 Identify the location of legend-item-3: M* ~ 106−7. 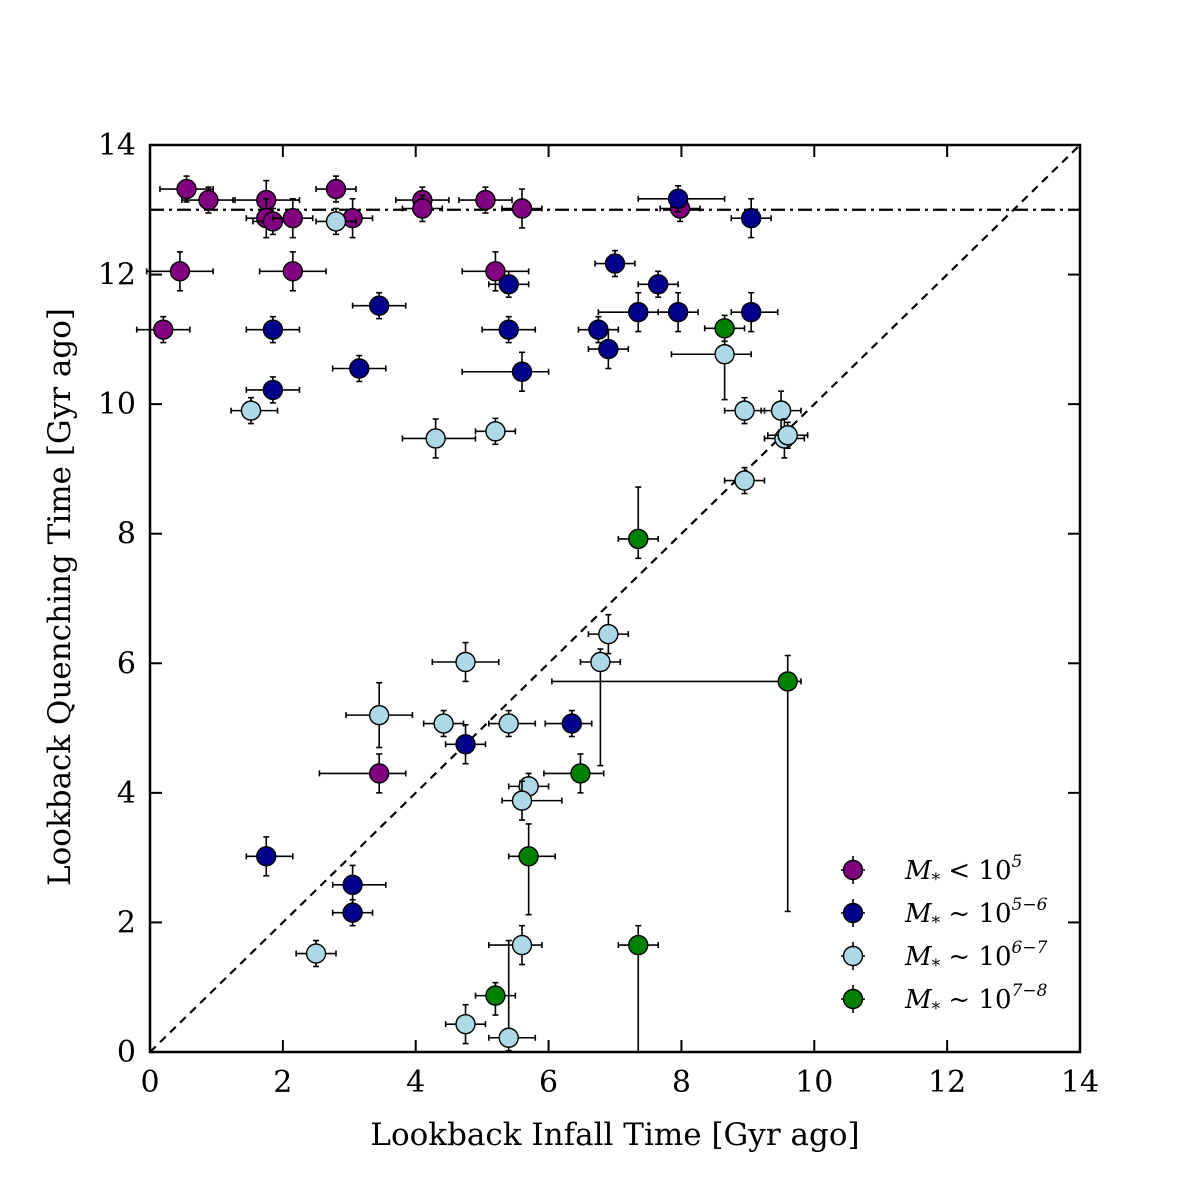
(944, 957).